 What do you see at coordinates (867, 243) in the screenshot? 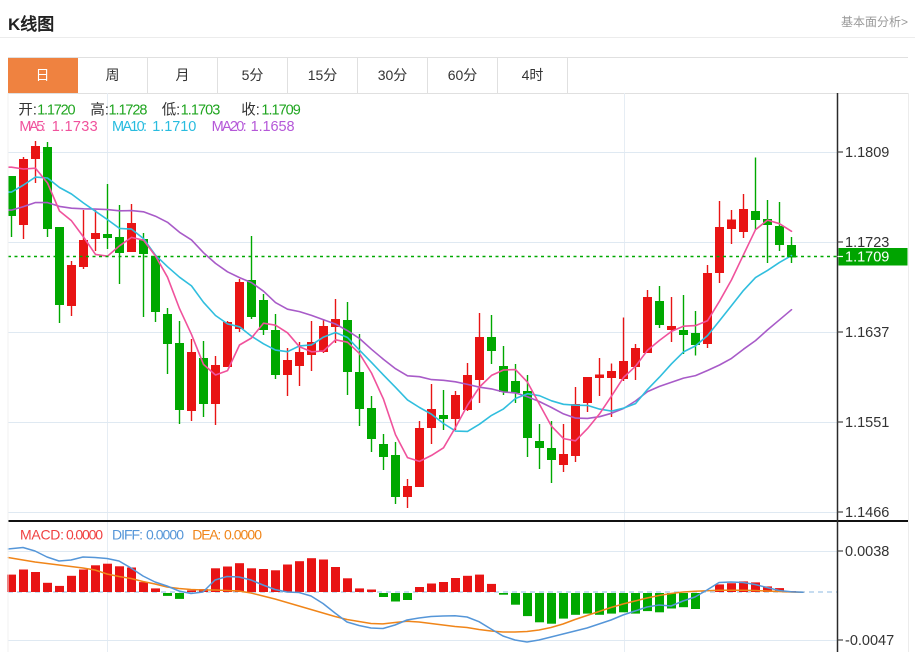
I see `svg-text: 1.1723` at bounding box center [867, 243].